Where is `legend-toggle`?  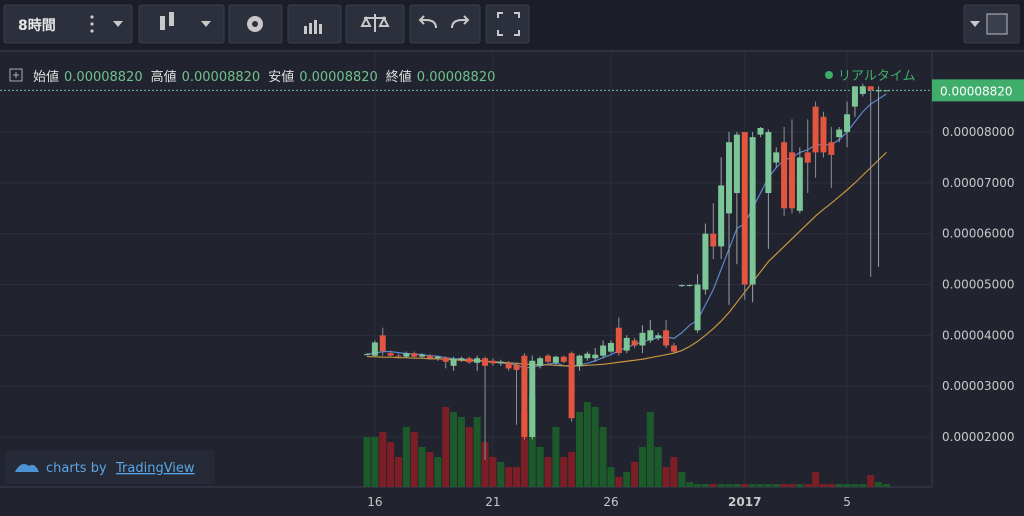
legend-toggle is located at coordinates (16, 75).